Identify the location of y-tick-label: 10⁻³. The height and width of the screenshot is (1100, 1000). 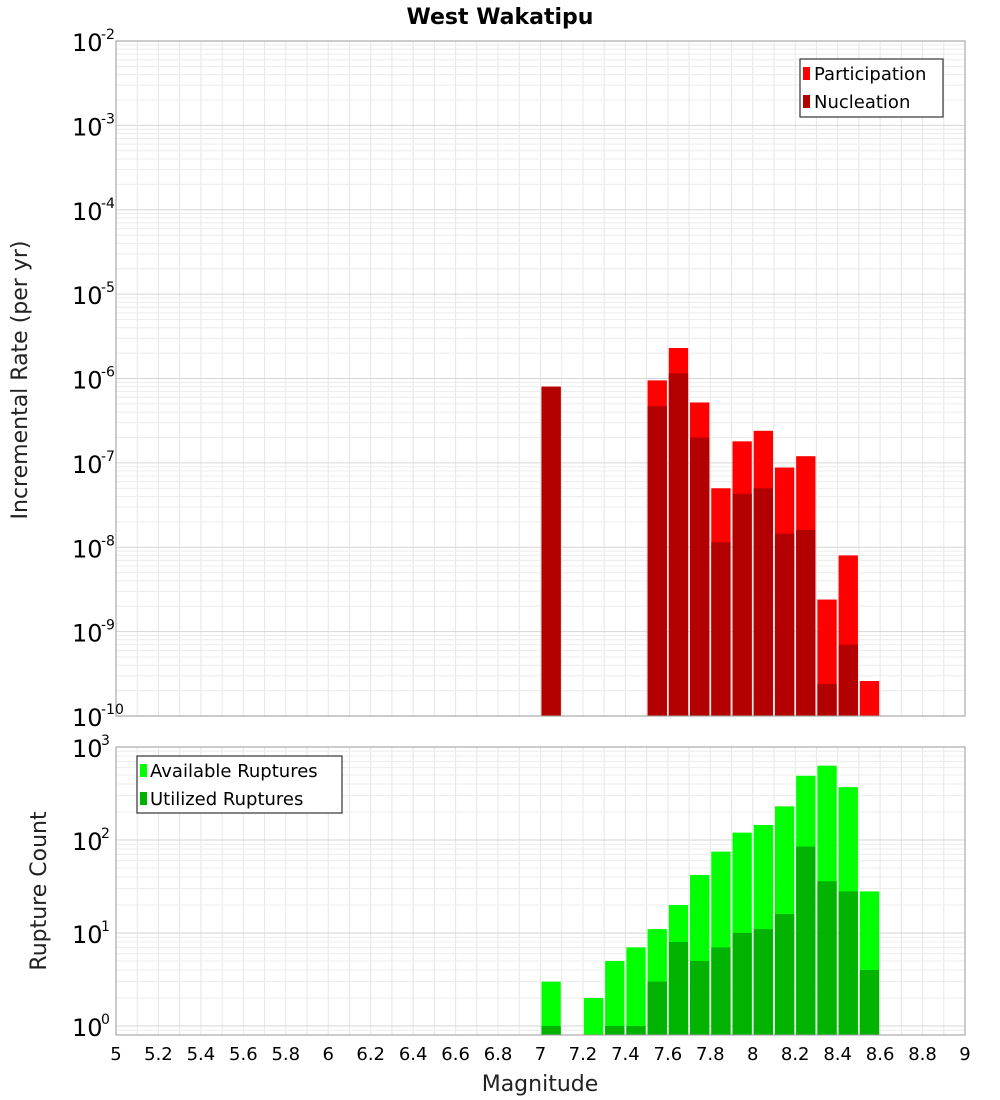
(93, 126).